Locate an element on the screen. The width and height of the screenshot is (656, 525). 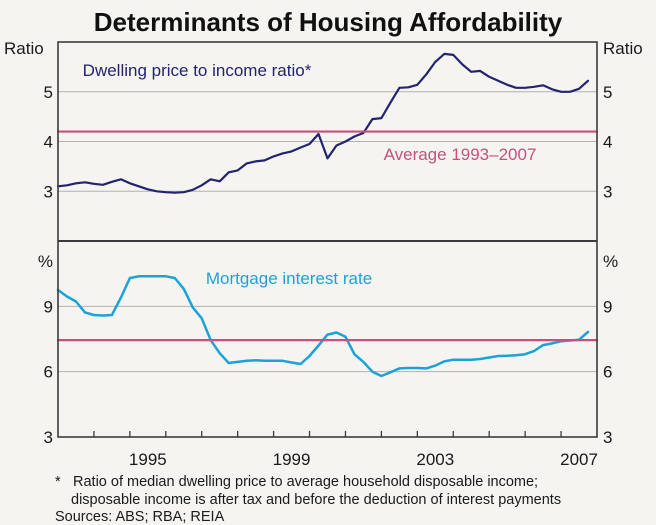
chart-title: Determinants of Housing Affordability is located at coordinates (328, 22).